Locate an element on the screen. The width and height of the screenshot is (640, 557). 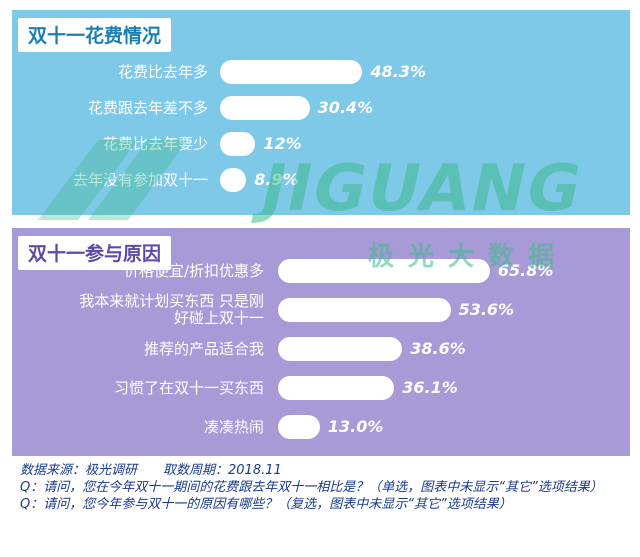
category-label: 花费比去年多 is located at coordinates (162, 71).